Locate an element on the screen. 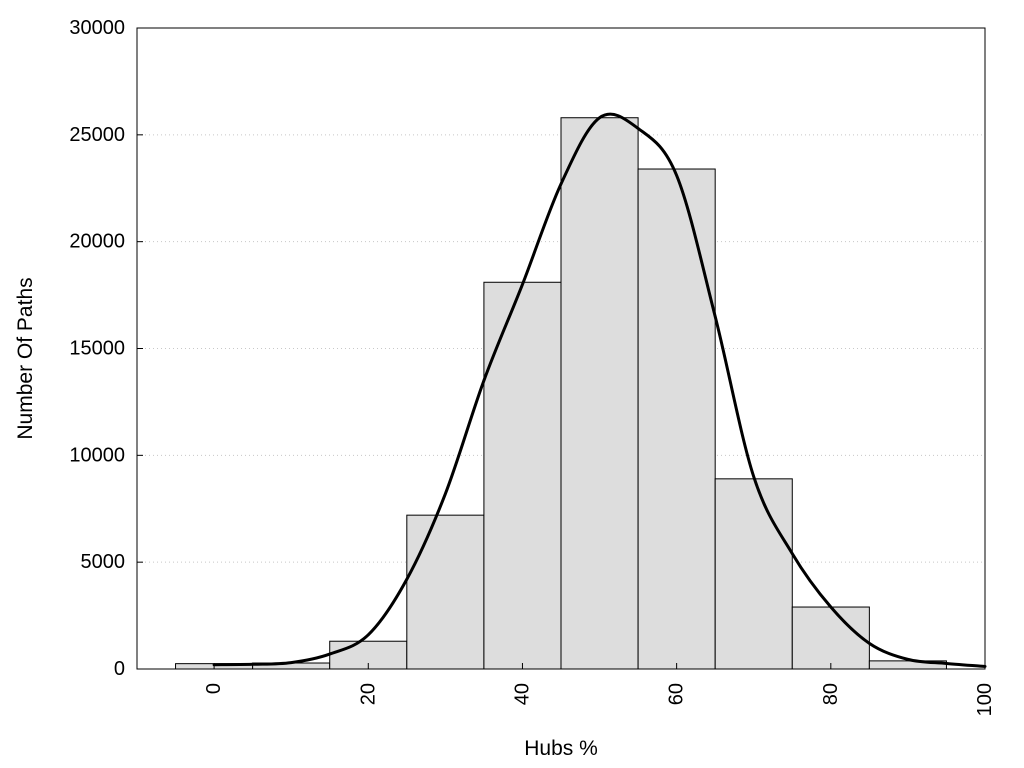 Image resolution: width=1024 pixels, height=768 pixels. y-tick-label: 0 is located at coordinates (119, 669).